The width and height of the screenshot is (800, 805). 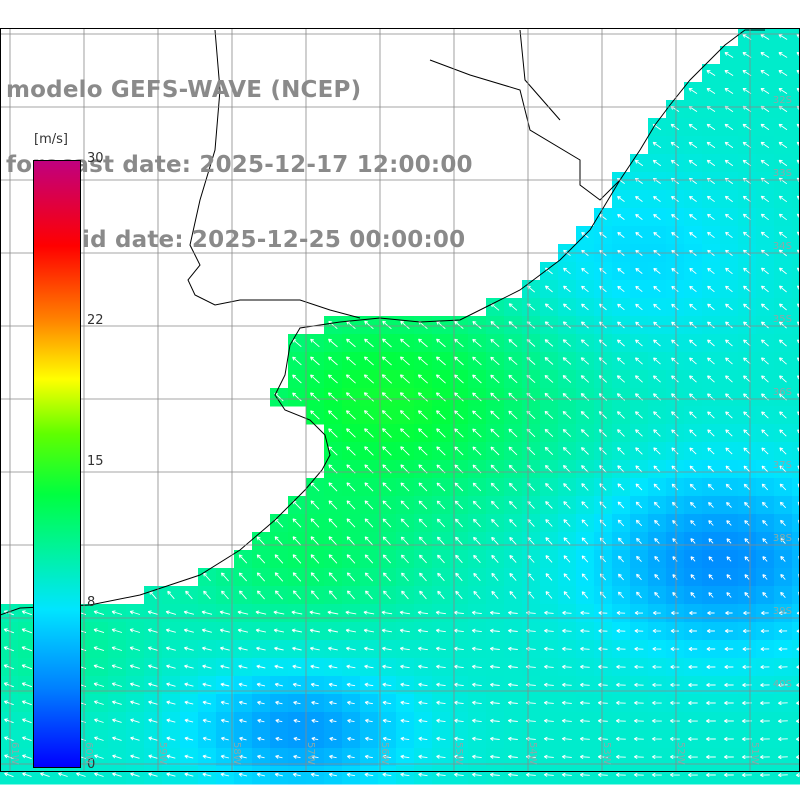 What do you see at coordinates (782, 319) in the screenshot?
I see `latitude-label: 35S` at bounding box center [782, 319].